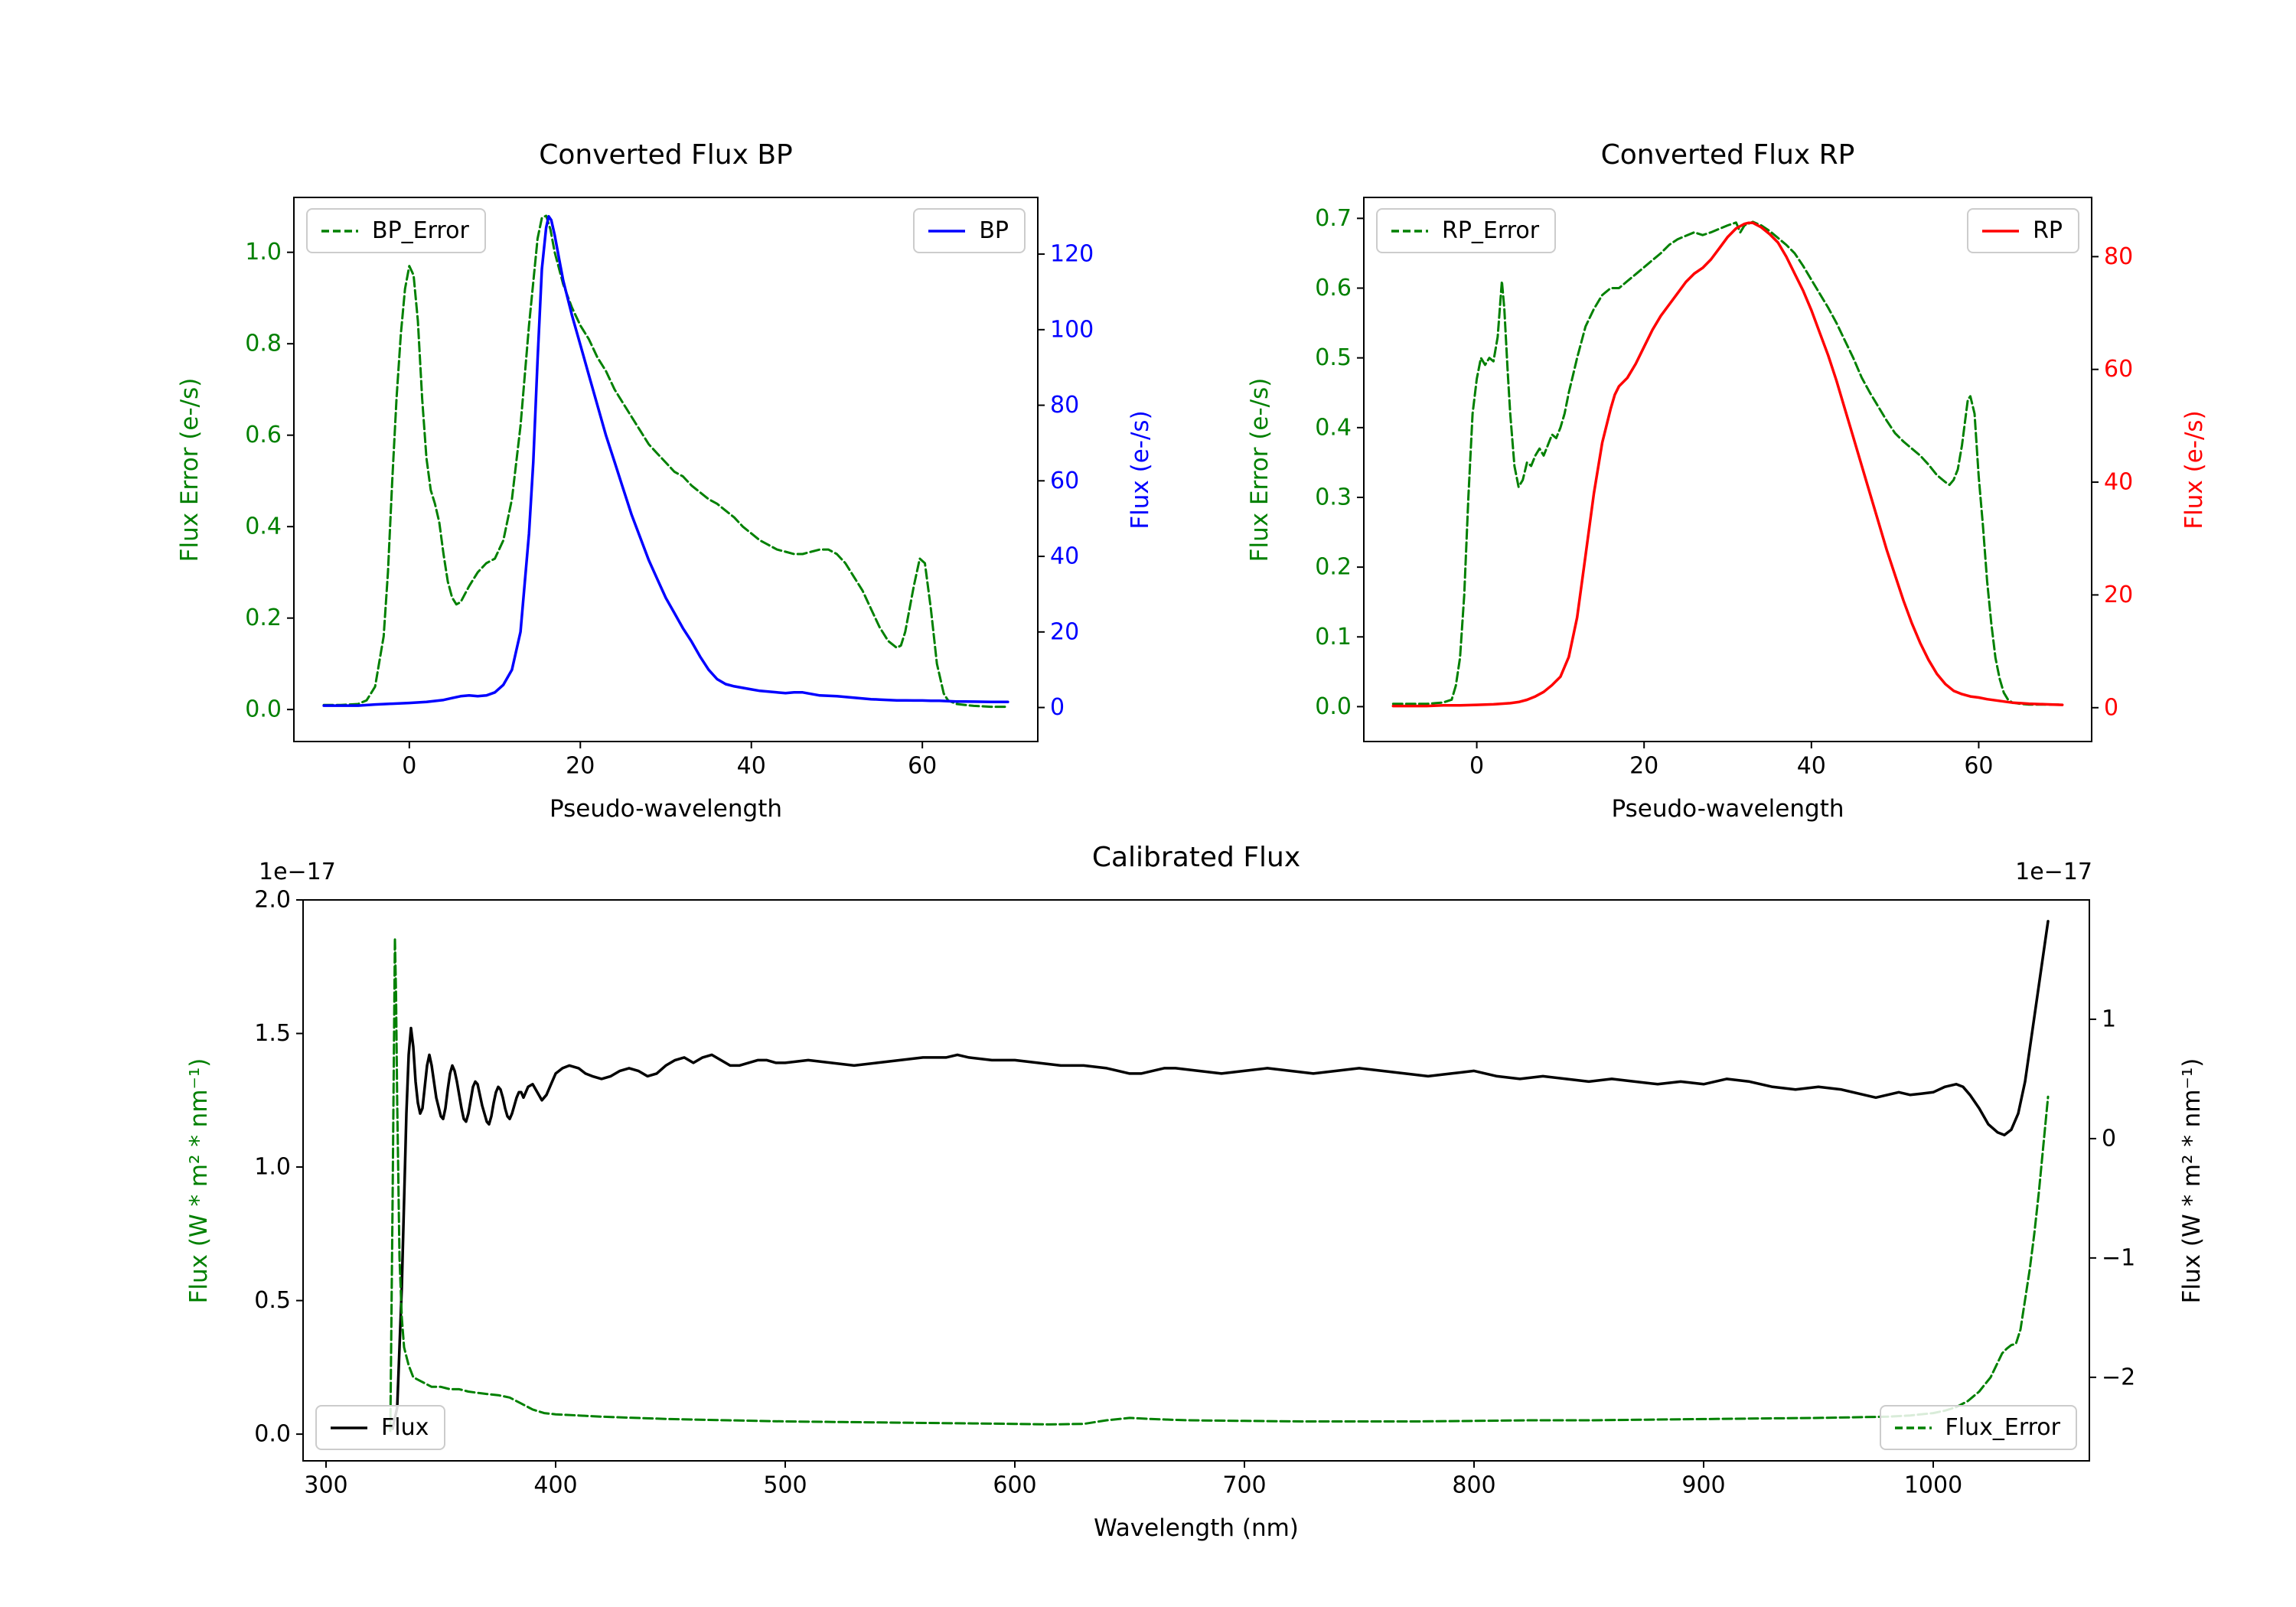 The width and height of the screenshot is (2296, 1607). I want to click on left-axis-ticks: 0.0 0.1 0.2 0.3 0.4 0.5 0.6 0.7, so click(1339, 463).